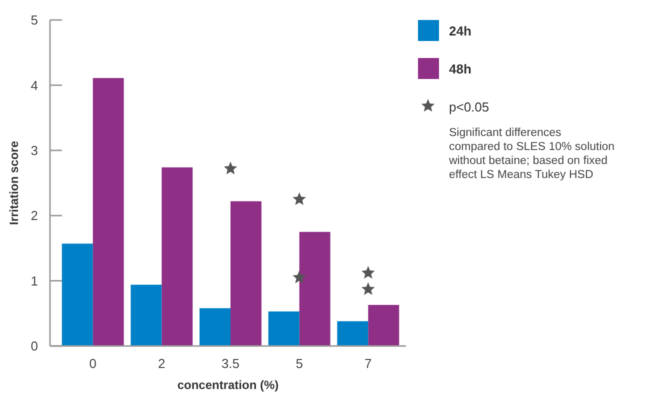 This screenshot has width=646, height=401. I want to click on y-tick-label: 1, so click(34, 280).